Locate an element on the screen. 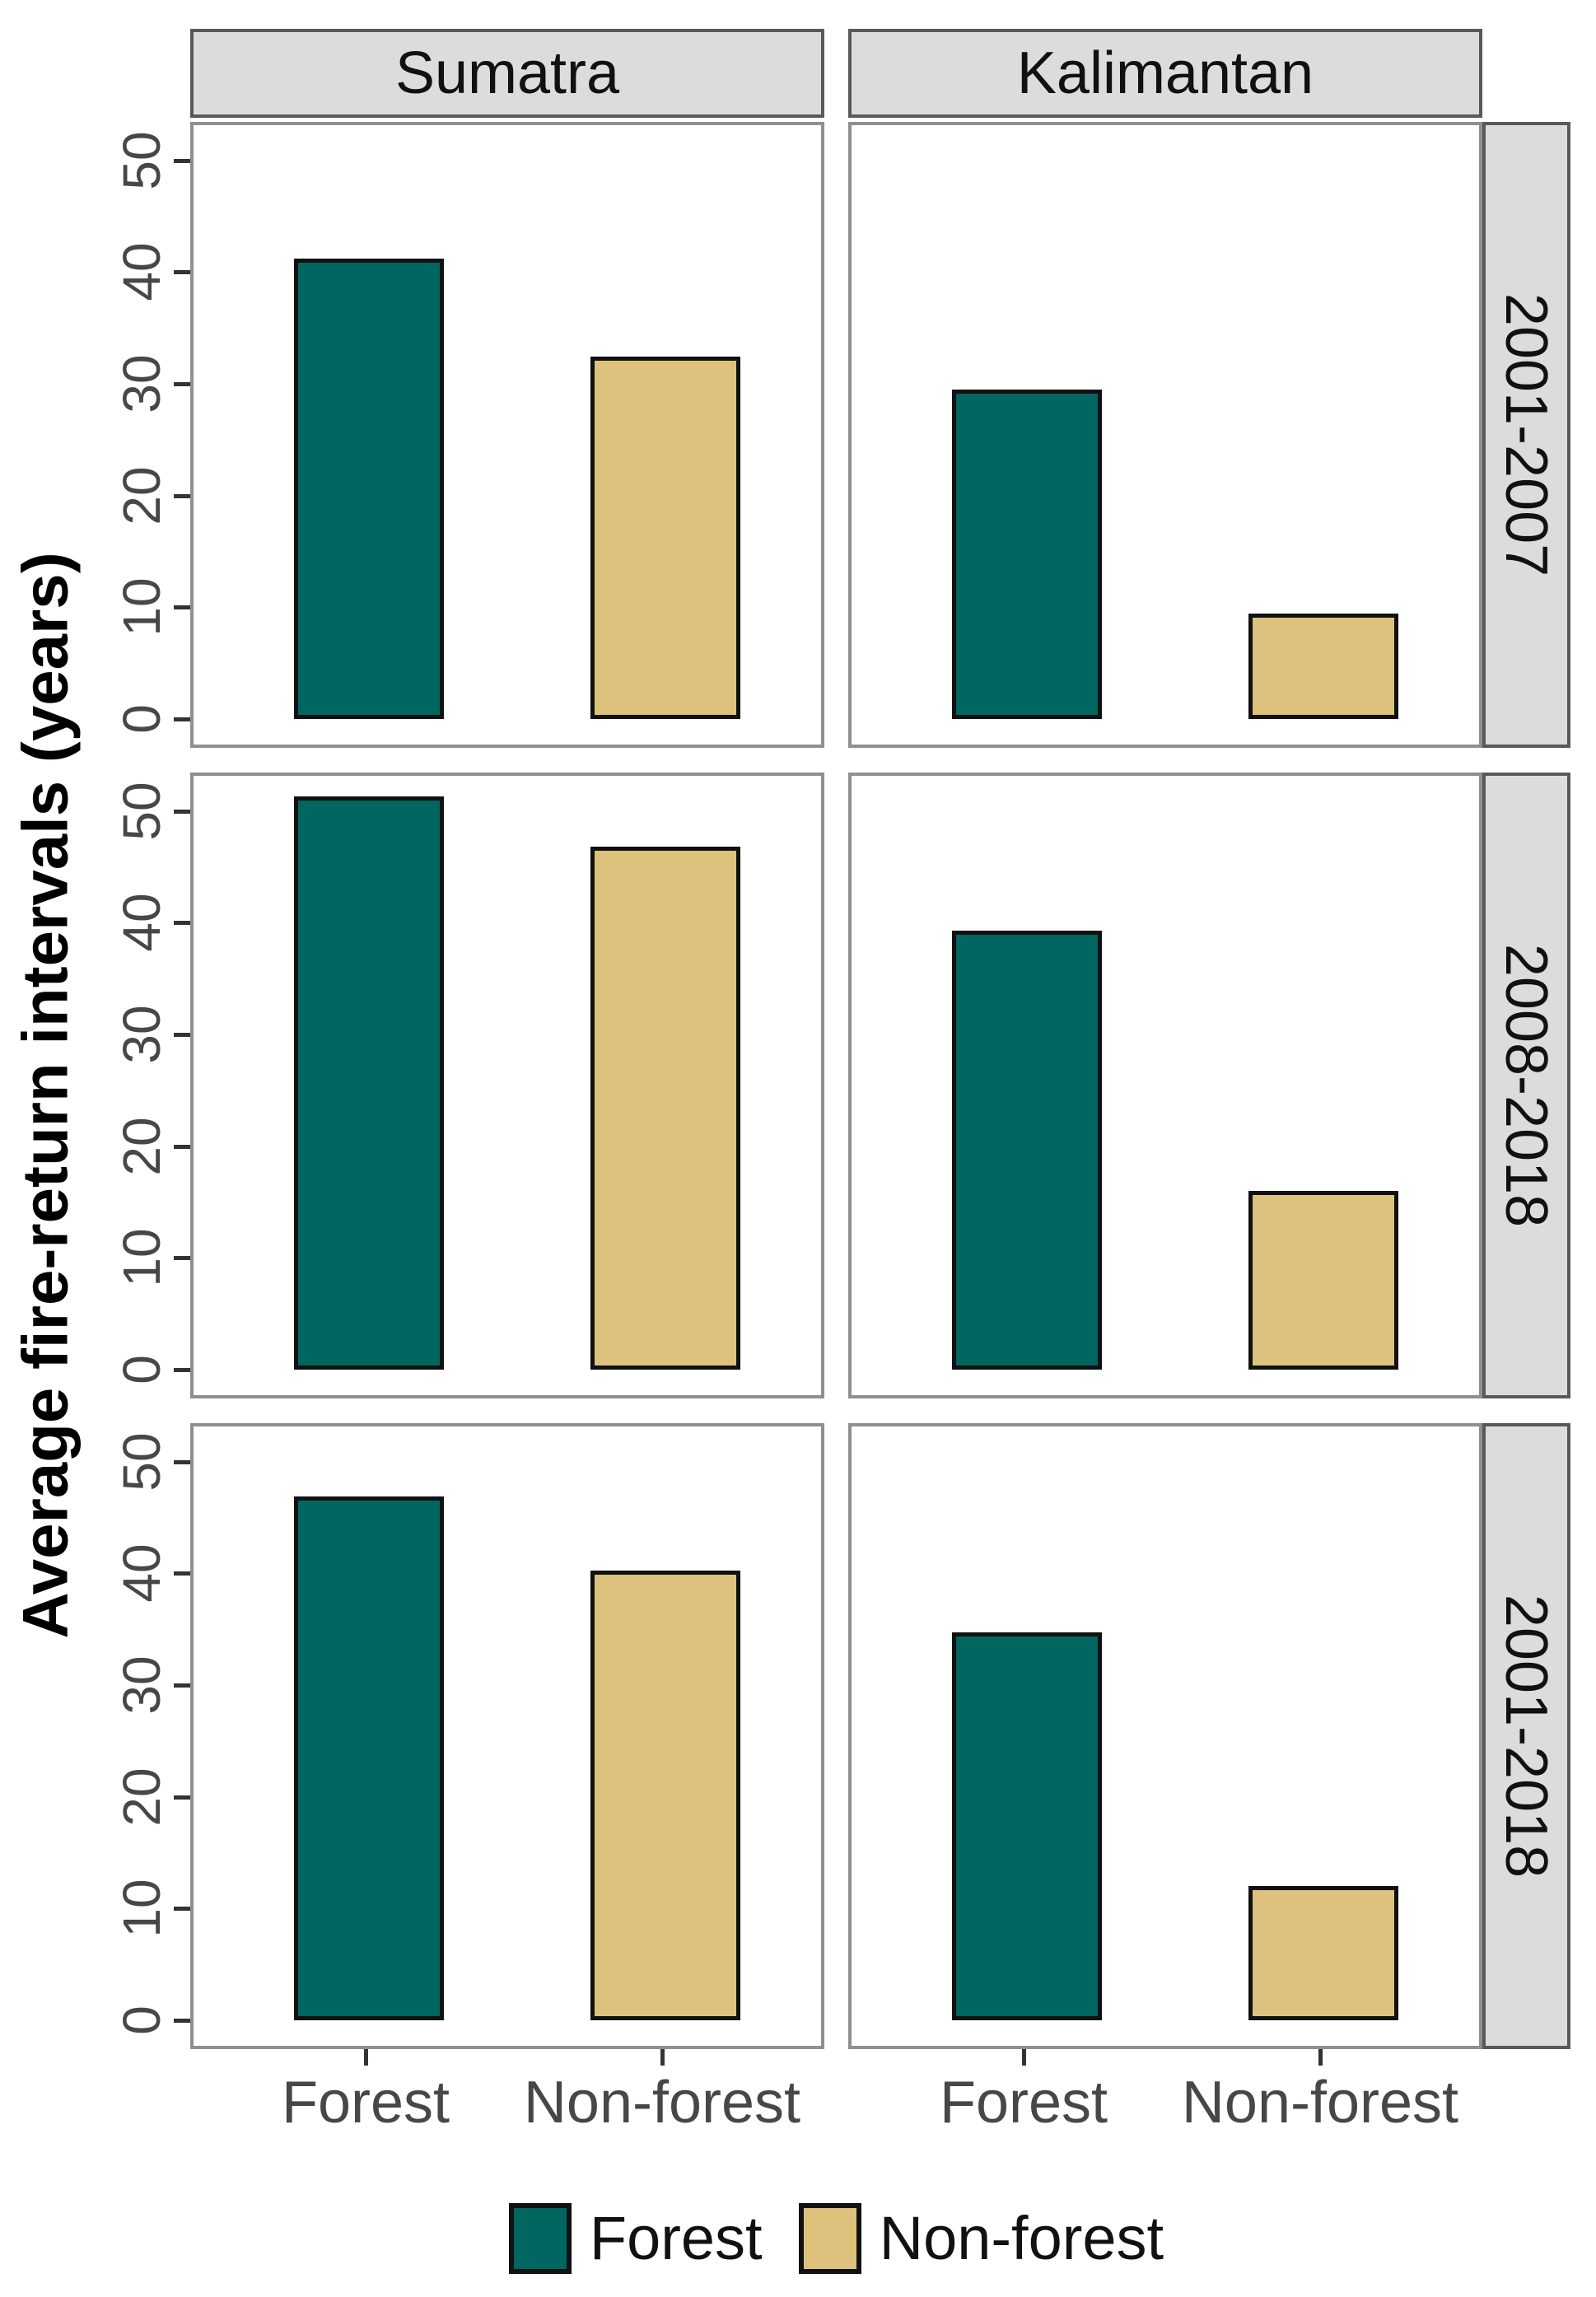  facet-strip-right-label: 2001-2018 is located at coordinates (1526, 1736).